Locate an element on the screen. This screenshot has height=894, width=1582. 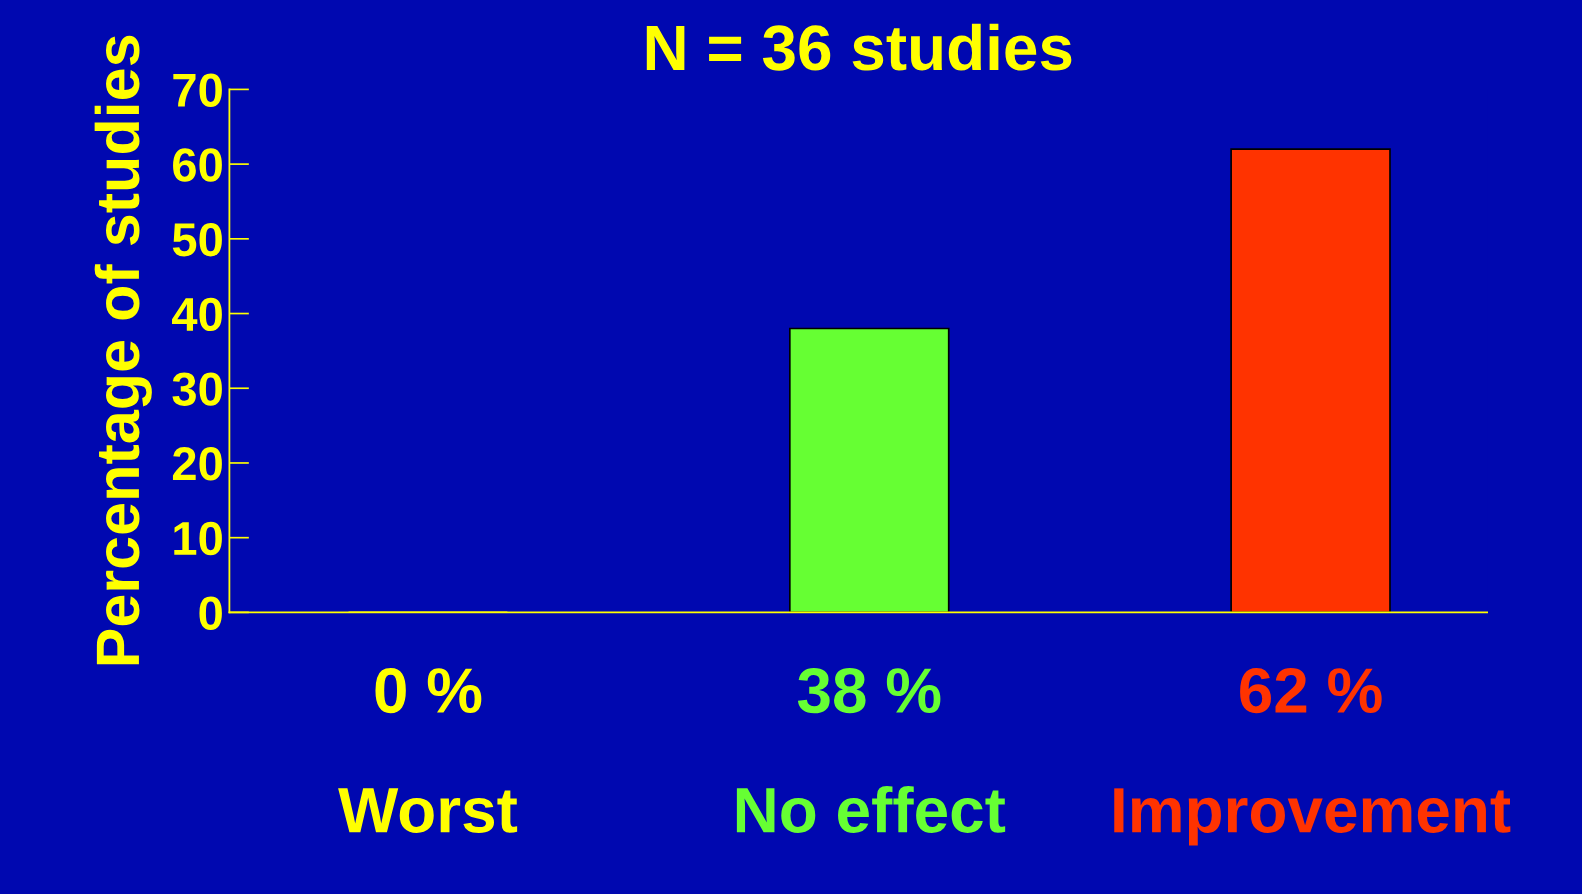
data-label: 0 % is located at coordinates (428, 690).